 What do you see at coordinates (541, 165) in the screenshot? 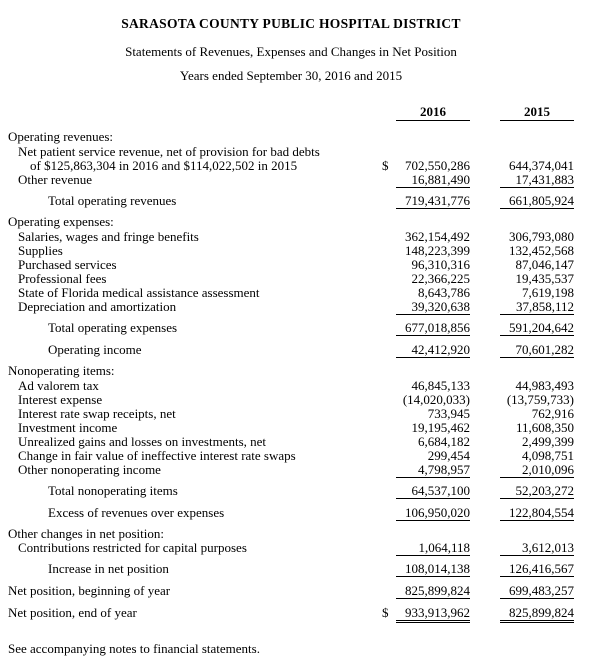
I see `amount-text: 644,374,041` at bounding box center [541, 165].